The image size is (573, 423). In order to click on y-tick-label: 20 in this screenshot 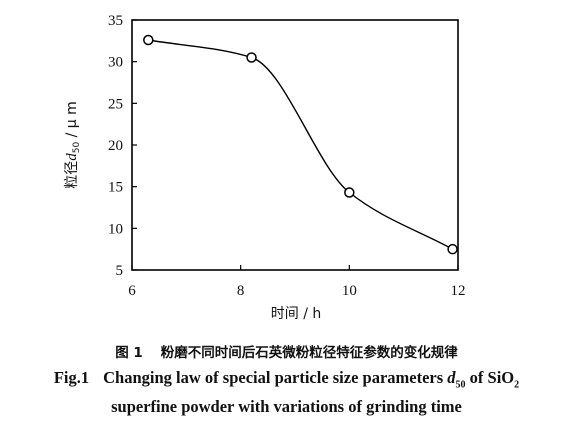, I will do `click(115, 146)`.